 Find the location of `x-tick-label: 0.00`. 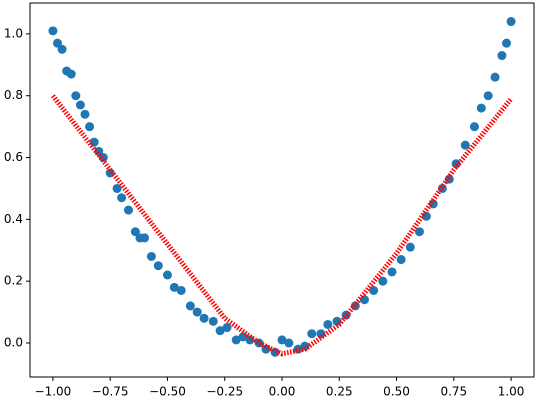

x-tick-label: 0.00 is located at coordinates (282, 392).